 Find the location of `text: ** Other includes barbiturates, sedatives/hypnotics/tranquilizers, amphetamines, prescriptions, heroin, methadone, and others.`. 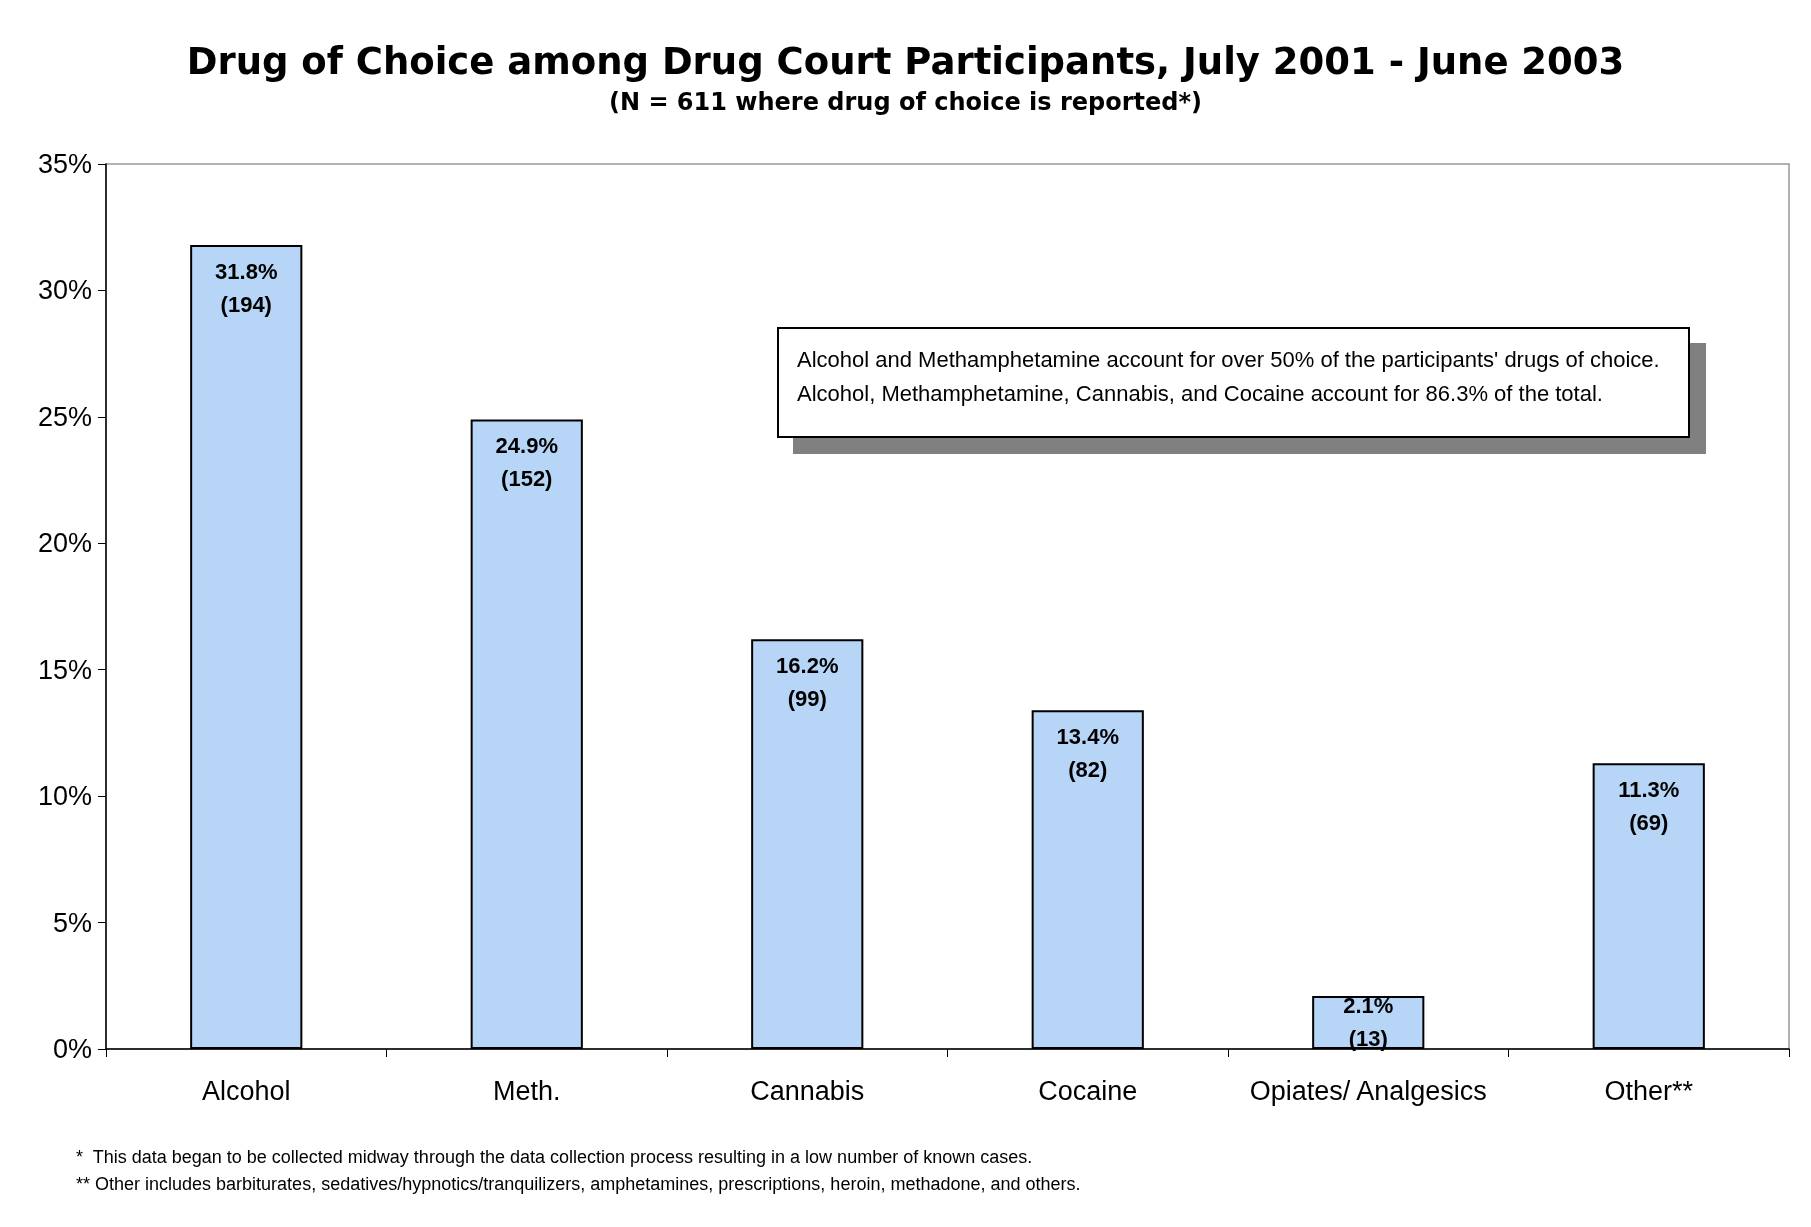

text: ** Other includes barbiturates, sedatives/hypnotics/tranquilizers, amphetamines, prescriptions, heroin, methadone, and others. is located at coordinates (578, 1184).